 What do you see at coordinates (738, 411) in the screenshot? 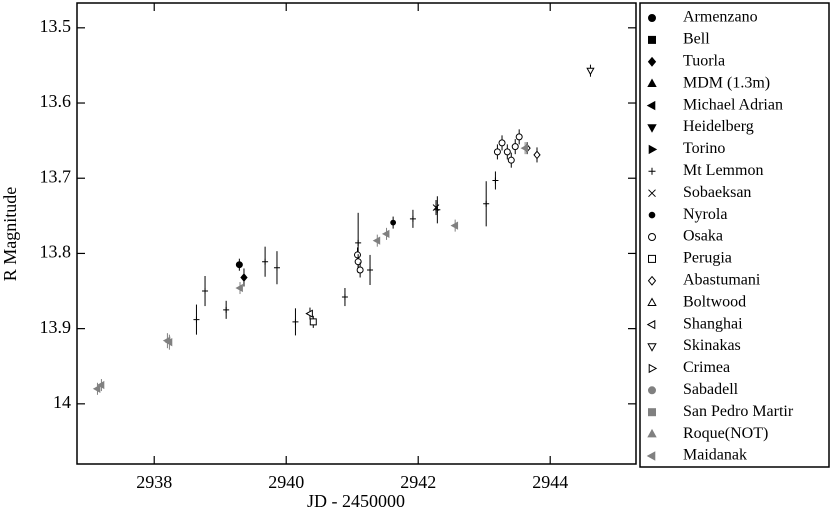
I see `legend-label: San Pedro Martir` at bounding box center [738, 411].